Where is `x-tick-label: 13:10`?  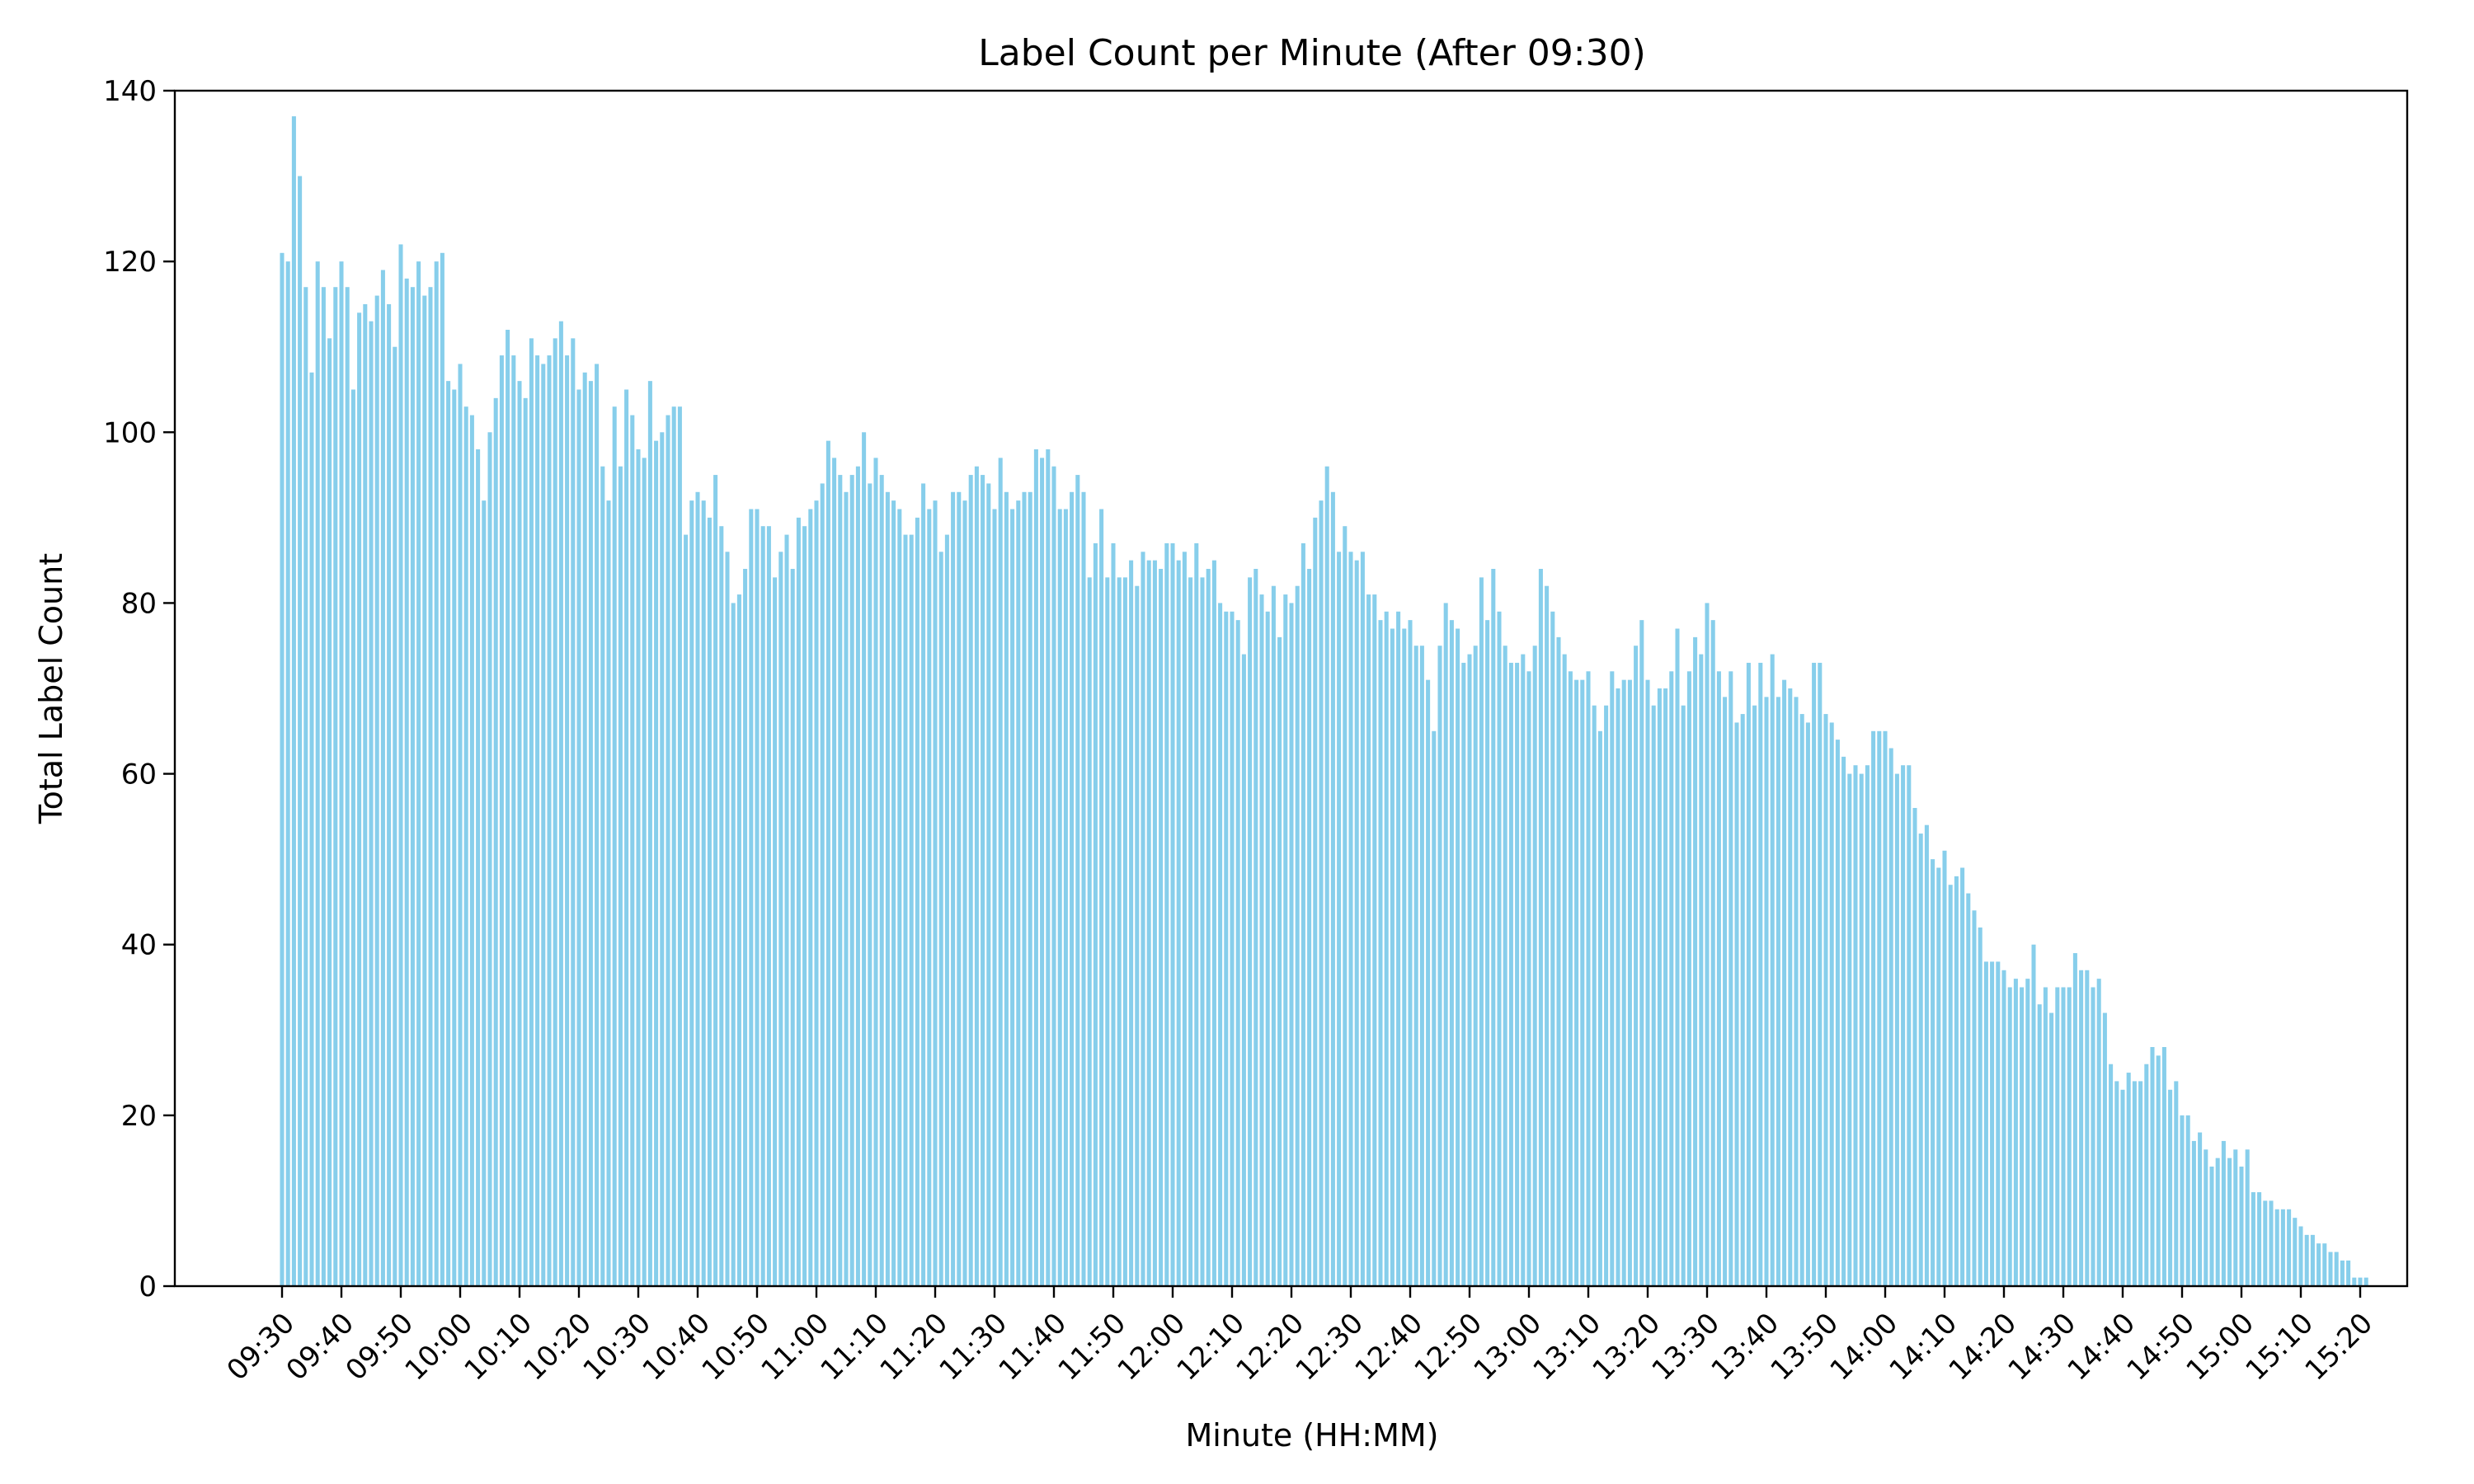
x-tick-label: 13:10 is located at coordinates (1567, 1347).